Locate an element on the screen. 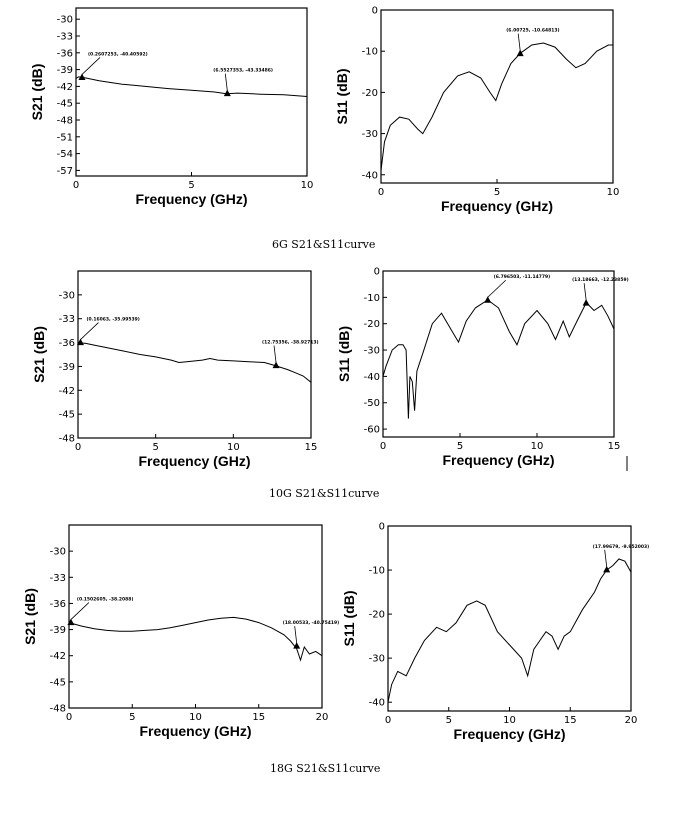 This screenshot has width=696, height=829. y-tick-label: -51 is located at coordinates (65, 137).